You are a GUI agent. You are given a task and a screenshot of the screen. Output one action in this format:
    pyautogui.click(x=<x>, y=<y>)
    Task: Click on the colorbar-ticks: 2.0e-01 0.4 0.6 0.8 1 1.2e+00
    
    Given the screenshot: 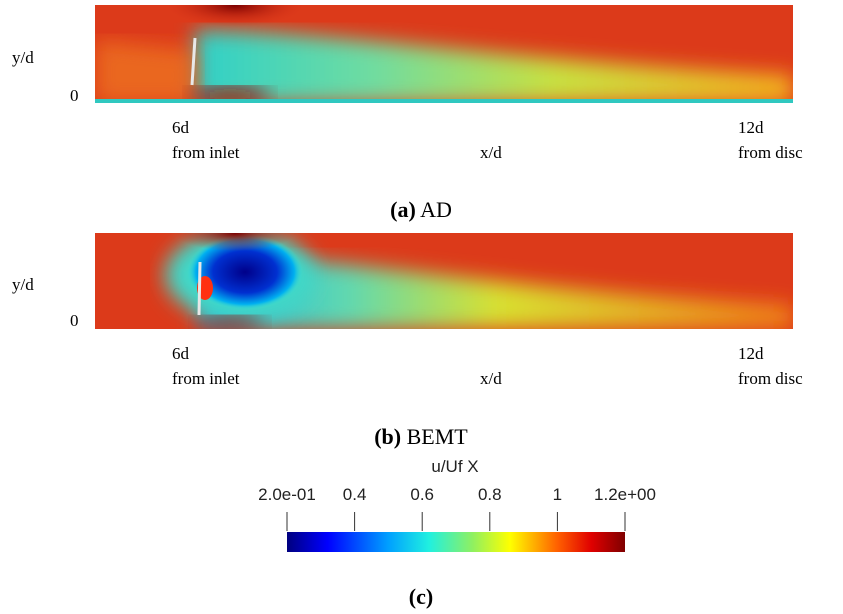 What is the action you would take?
    pyautogui.click(x=457, y=508)
    